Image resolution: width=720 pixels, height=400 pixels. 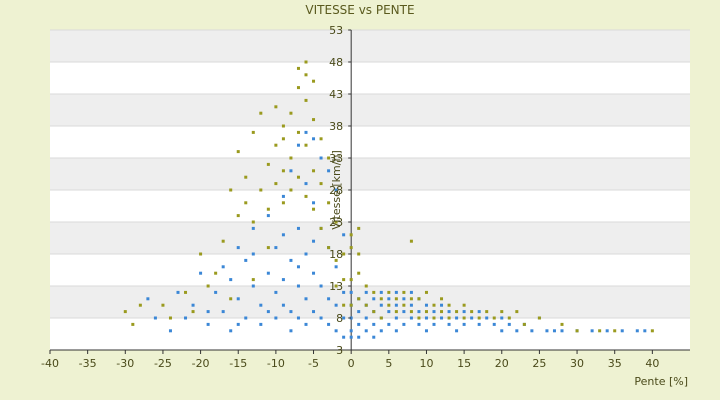 What do you see at coordinates (615, 363) in the screenshot?
I see `x-tick-label: 35` at bounding box center [615, 363].